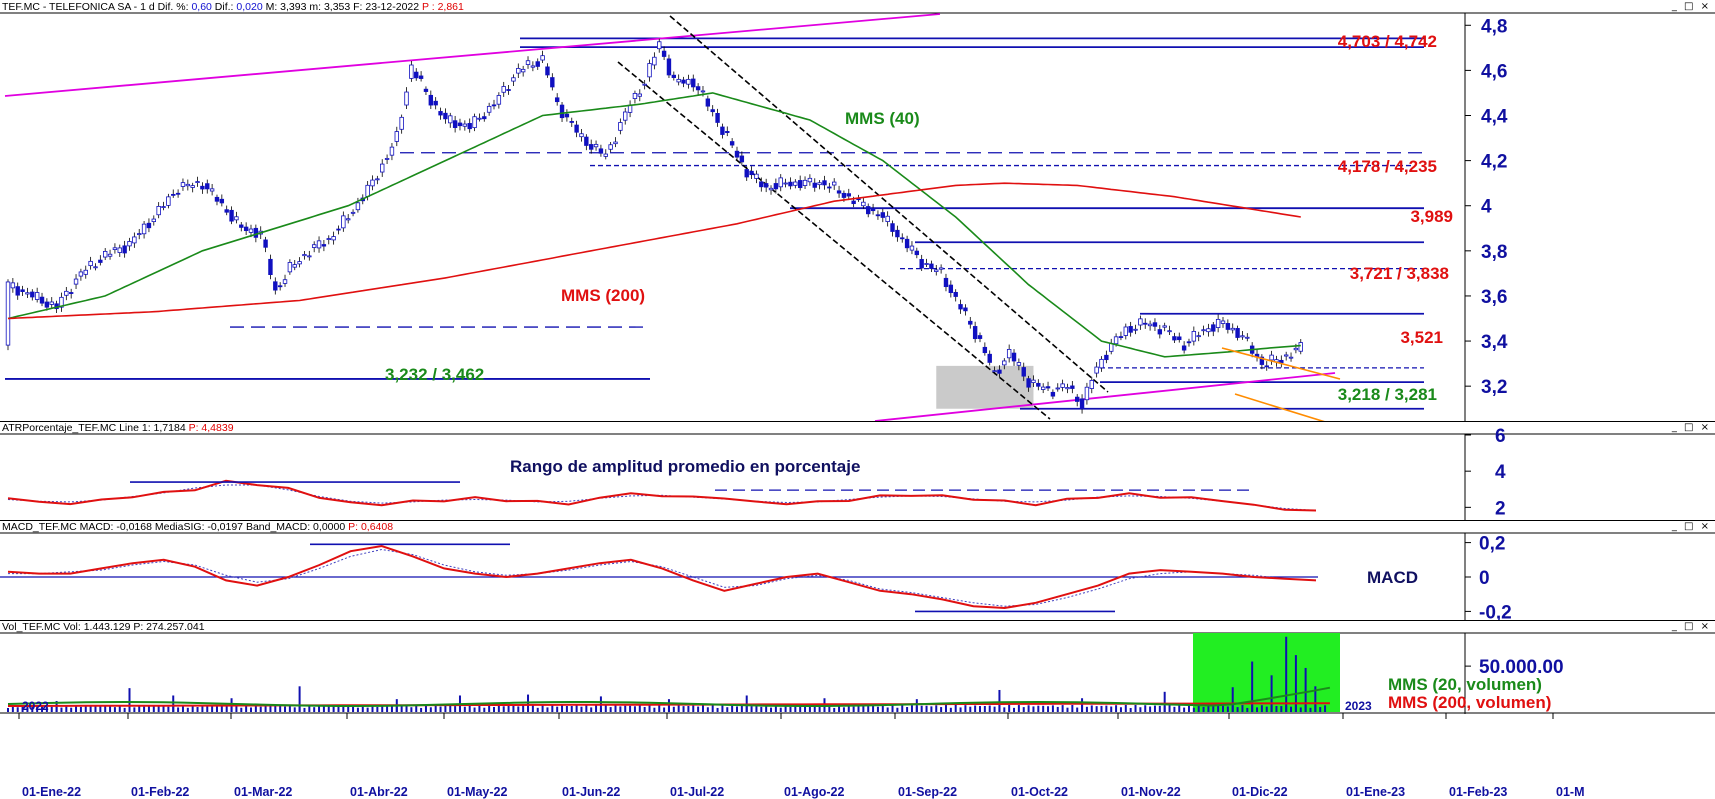 This screenshot has height=799, width=1715. I want to click on x-tick-label: 01-Dic-22, so click(1260, 792).